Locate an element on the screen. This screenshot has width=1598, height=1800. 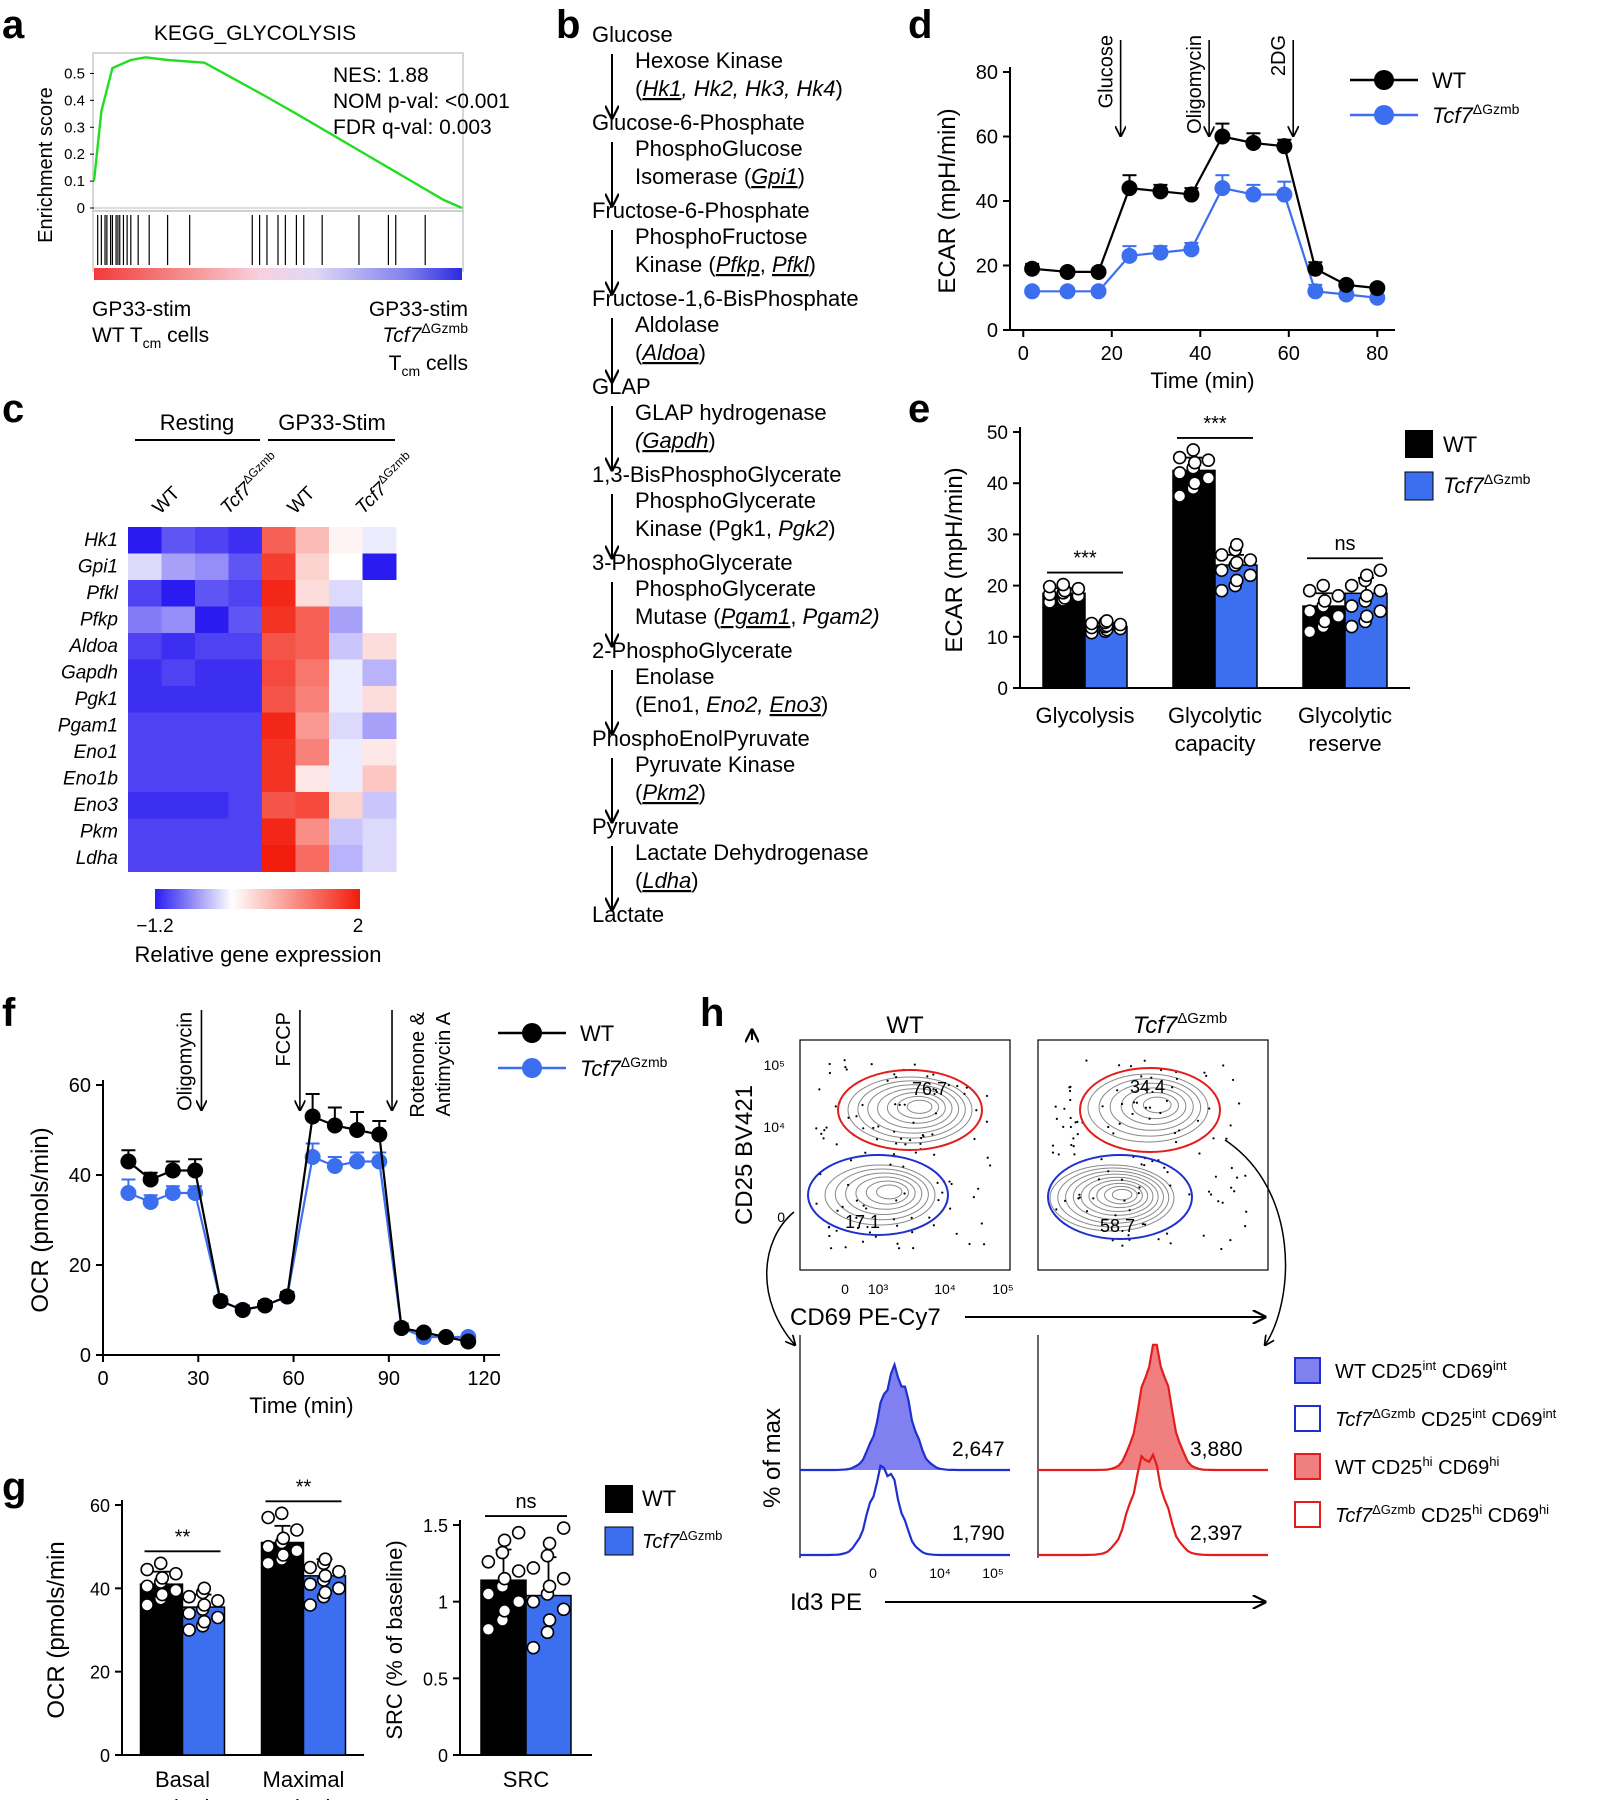
series-line-wt is located at coordinates (298, 1228).